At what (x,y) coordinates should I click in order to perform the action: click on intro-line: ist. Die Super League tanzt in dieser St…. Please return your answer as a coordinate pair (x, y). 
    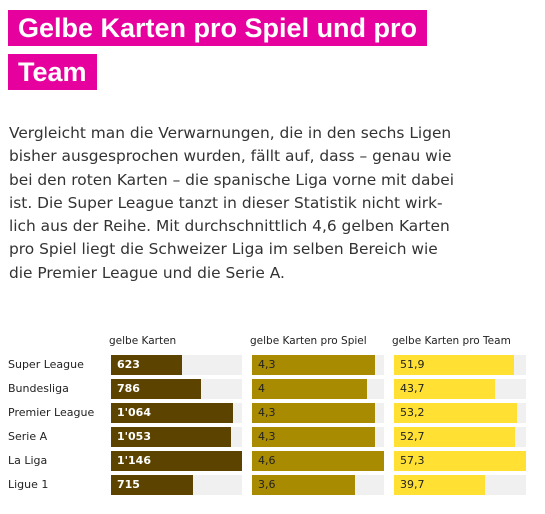
    Looking at the image, I should click on (226, 202).